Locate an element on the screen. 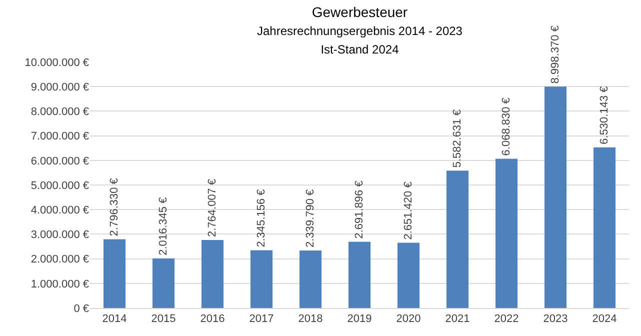 Image resolution: width=641 pixels, height=336 pixels. x-tick-label: 2024 is located at coordinates (604, 319).